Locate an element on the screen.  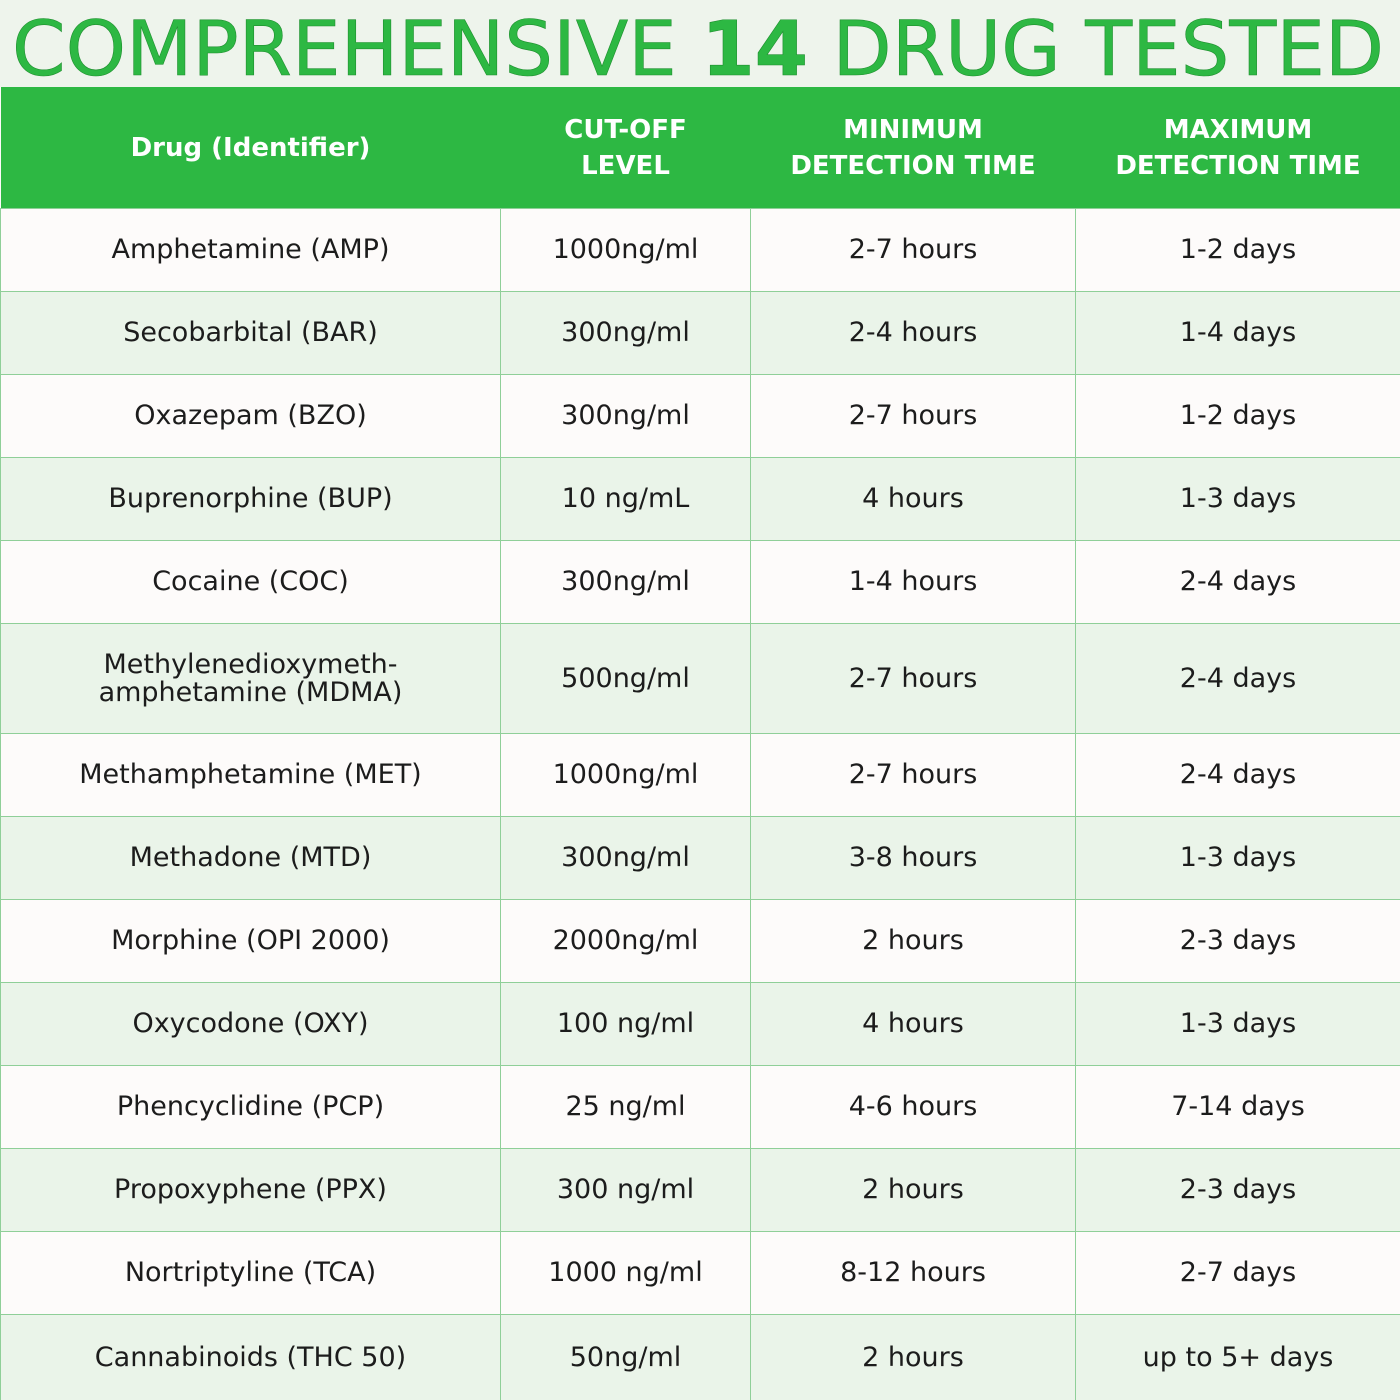
text-line: 300 ng/ml is located at coordinates (625, 1189).